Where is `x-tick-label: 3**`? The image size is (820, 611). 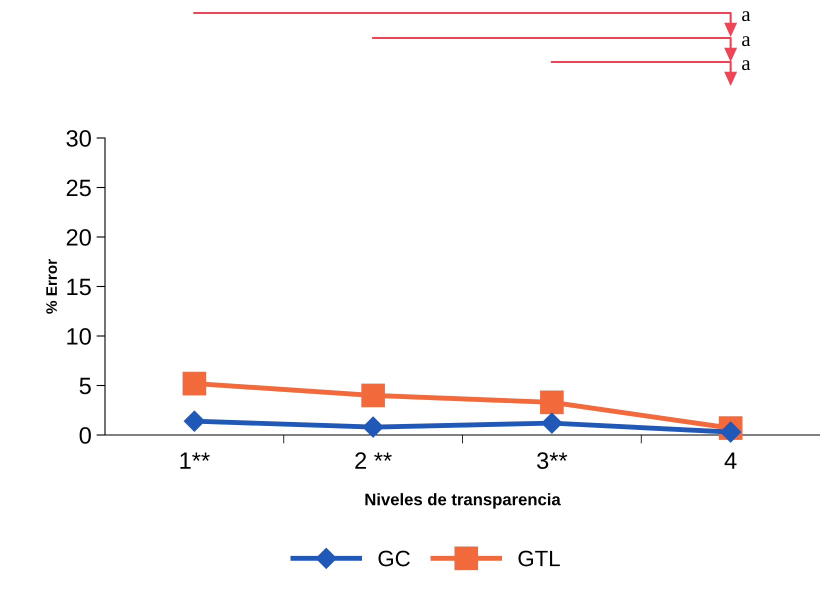 x-tick-label: 3** is located at coordinates (552, 461).